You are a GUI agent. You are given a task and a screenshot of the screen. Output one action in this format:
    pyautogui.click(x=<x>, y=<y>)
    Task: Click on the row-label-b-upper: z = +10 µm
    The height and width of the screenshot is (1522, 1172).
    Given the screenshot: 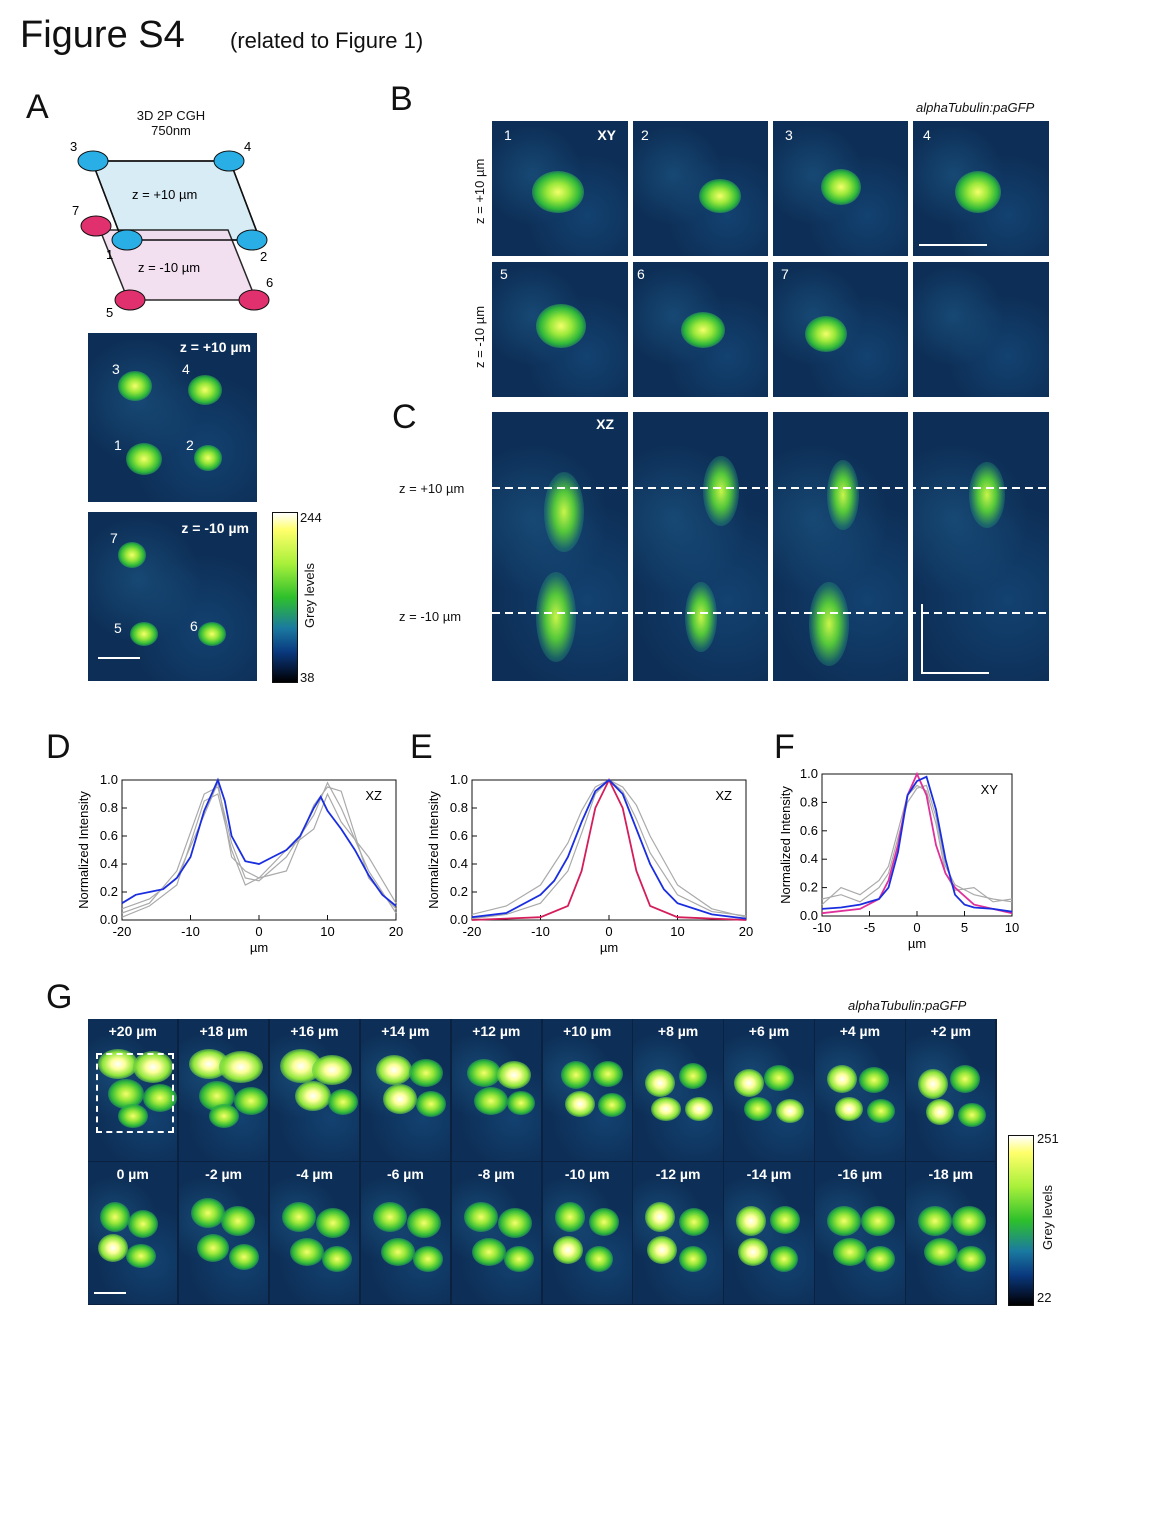 What is the action you would take?
    pyautogui.click(x=479, y=191)
    